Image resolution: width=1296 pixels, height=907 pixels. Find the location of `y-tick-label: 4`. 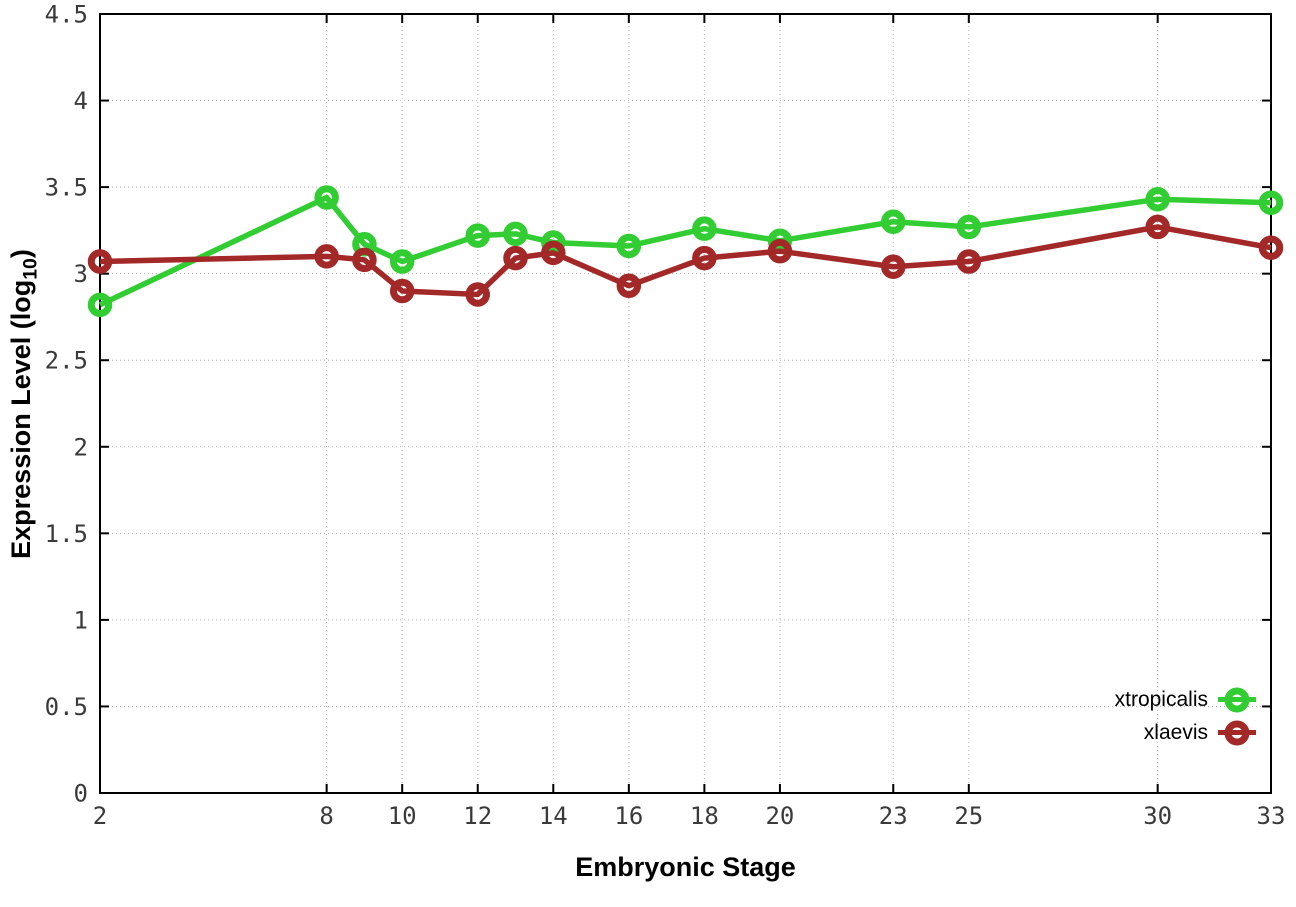

y-tick-label: 4 is located at coordinates (81, 101).